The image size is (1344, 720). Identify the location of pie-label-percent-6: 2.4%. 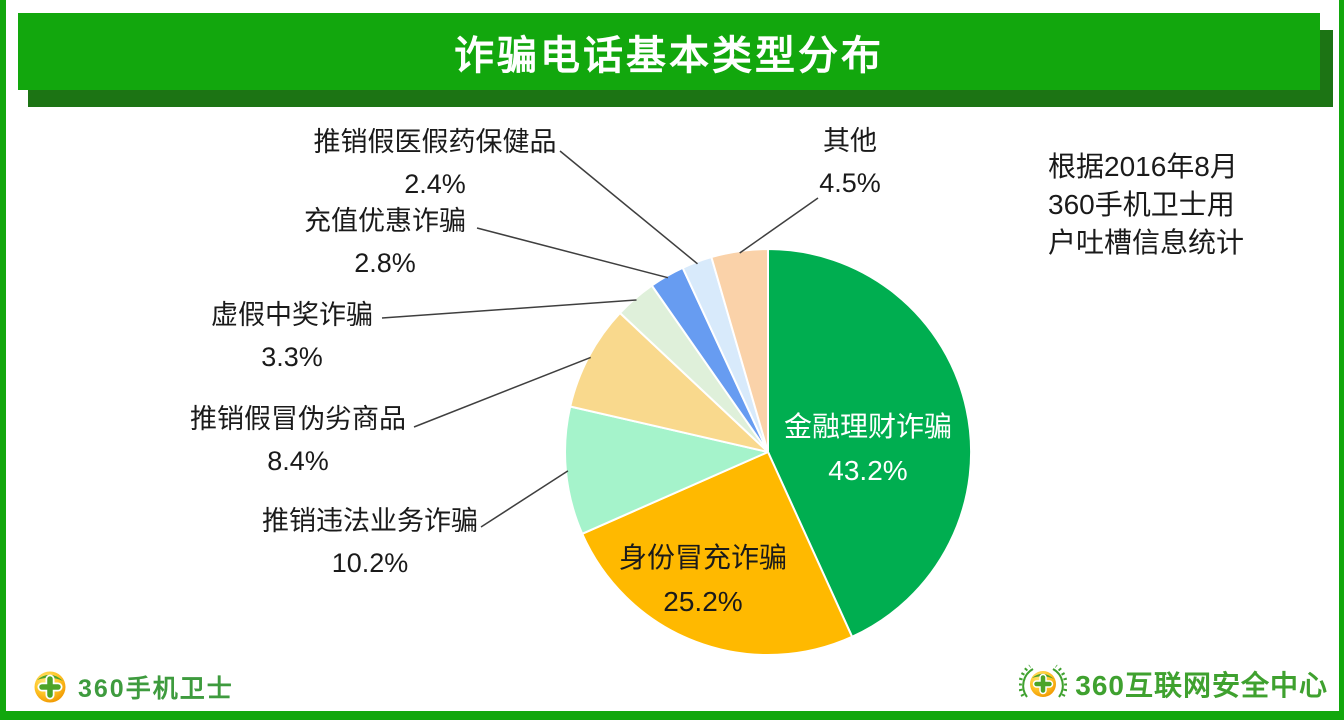
(435, 184).